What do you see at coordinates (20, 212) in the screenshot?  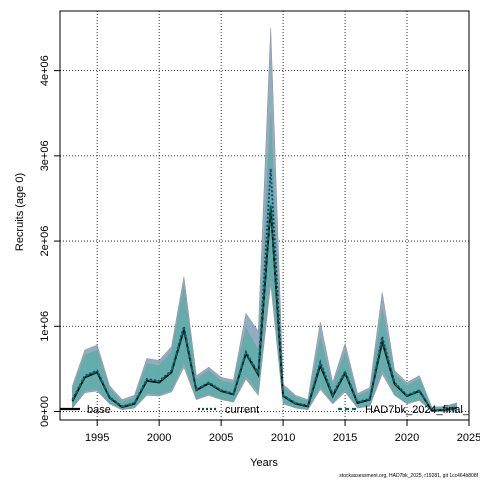 I see `y-axis-title: Recruits (age 0)` at bounding box center [20, 212].